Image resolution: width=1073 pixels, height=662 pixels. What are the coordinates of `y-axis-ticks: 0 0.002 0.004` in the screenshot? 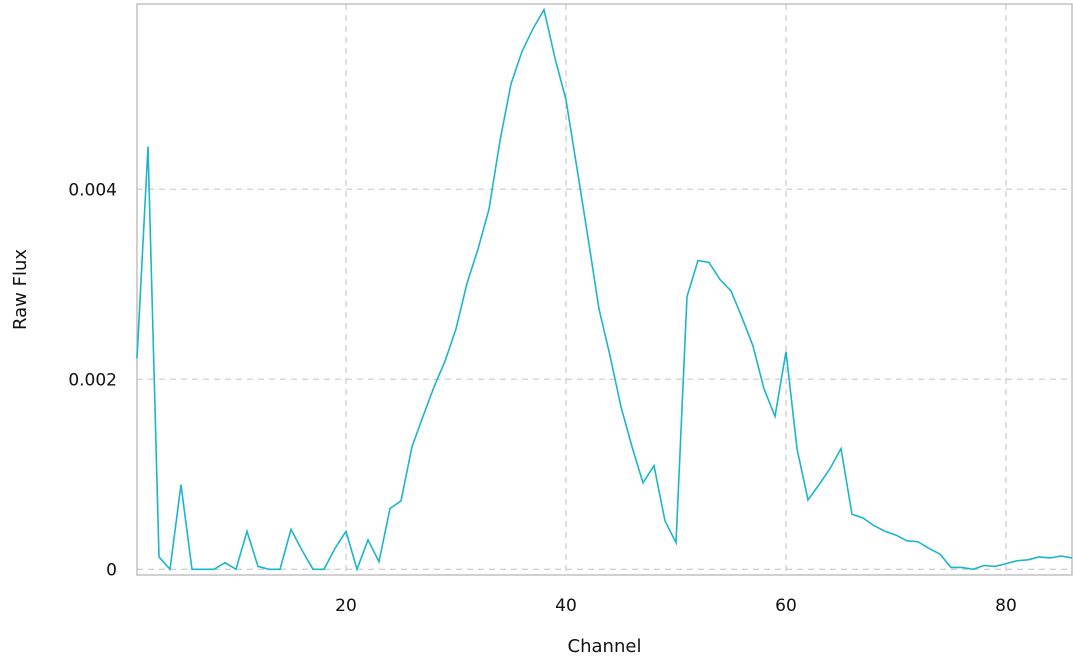 It's located at (92, 380).